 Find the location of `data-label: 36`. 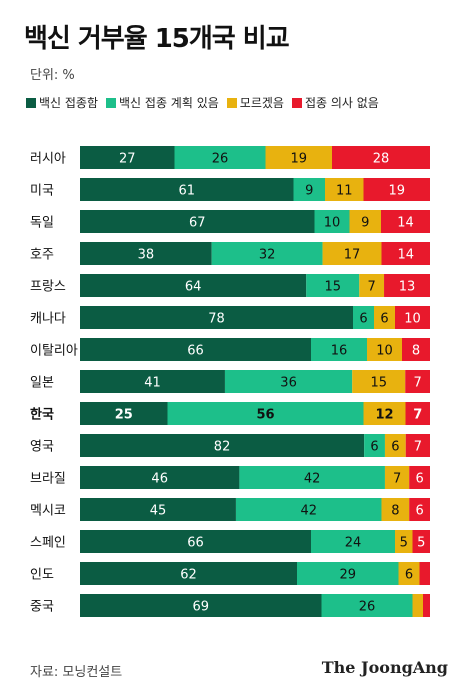

data-label: 36 is located at coordinates (288, 383).